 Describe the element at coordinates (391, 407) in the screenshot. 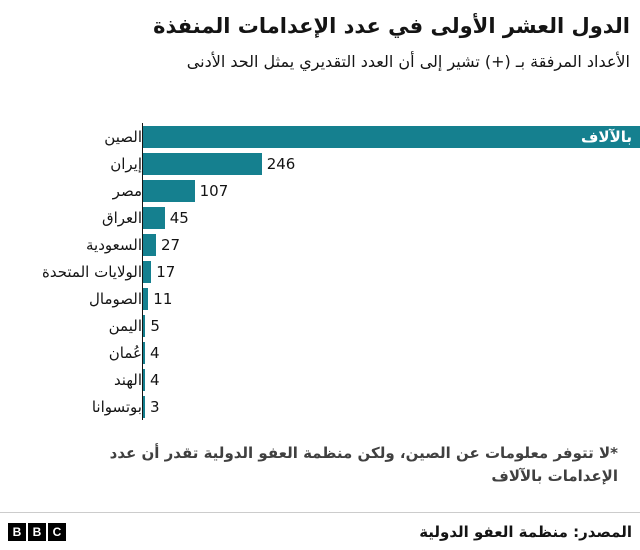

I see `bar-track: 3` at that location.